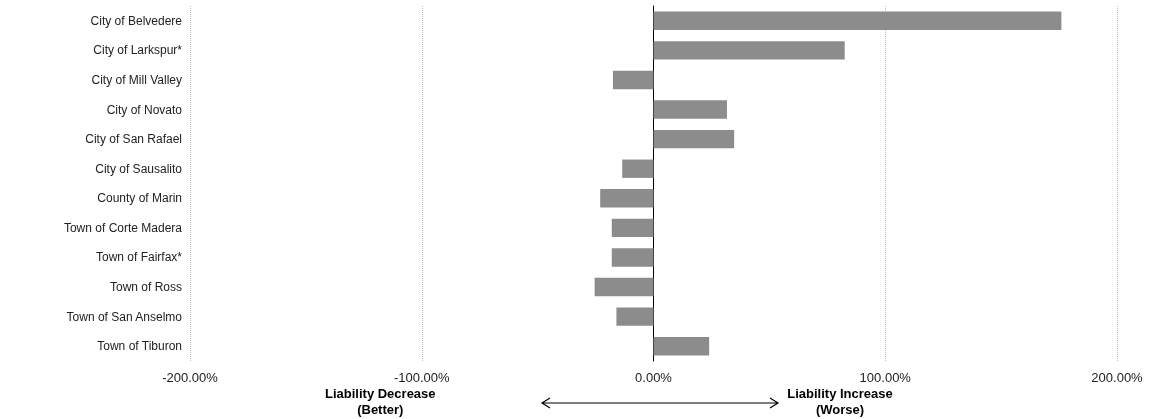  What do you see at coordinates (124, 316) in the screenshot?
I see `y-tick-label: Town of San Anselmo` at bounding box center [124, 316].